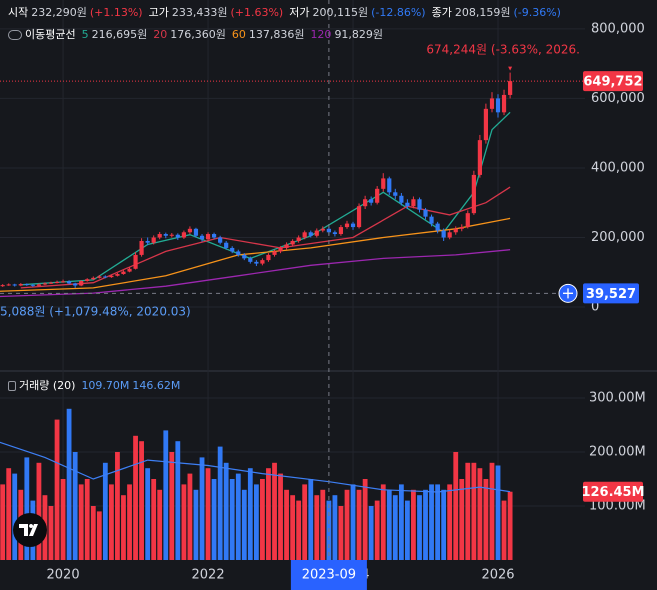 The width and height of the screenshot is (657, 590). Describe the element at coordinates (160, 34) in the screenshot. I see `ma-name: 20` at that location.